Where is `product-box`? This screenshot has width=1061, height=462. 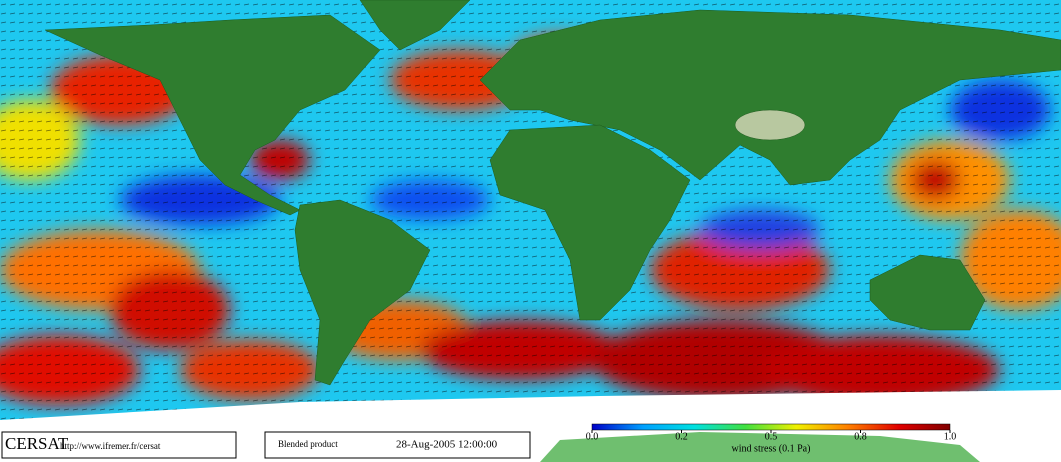 product-box is located at coordinates (397, 445).